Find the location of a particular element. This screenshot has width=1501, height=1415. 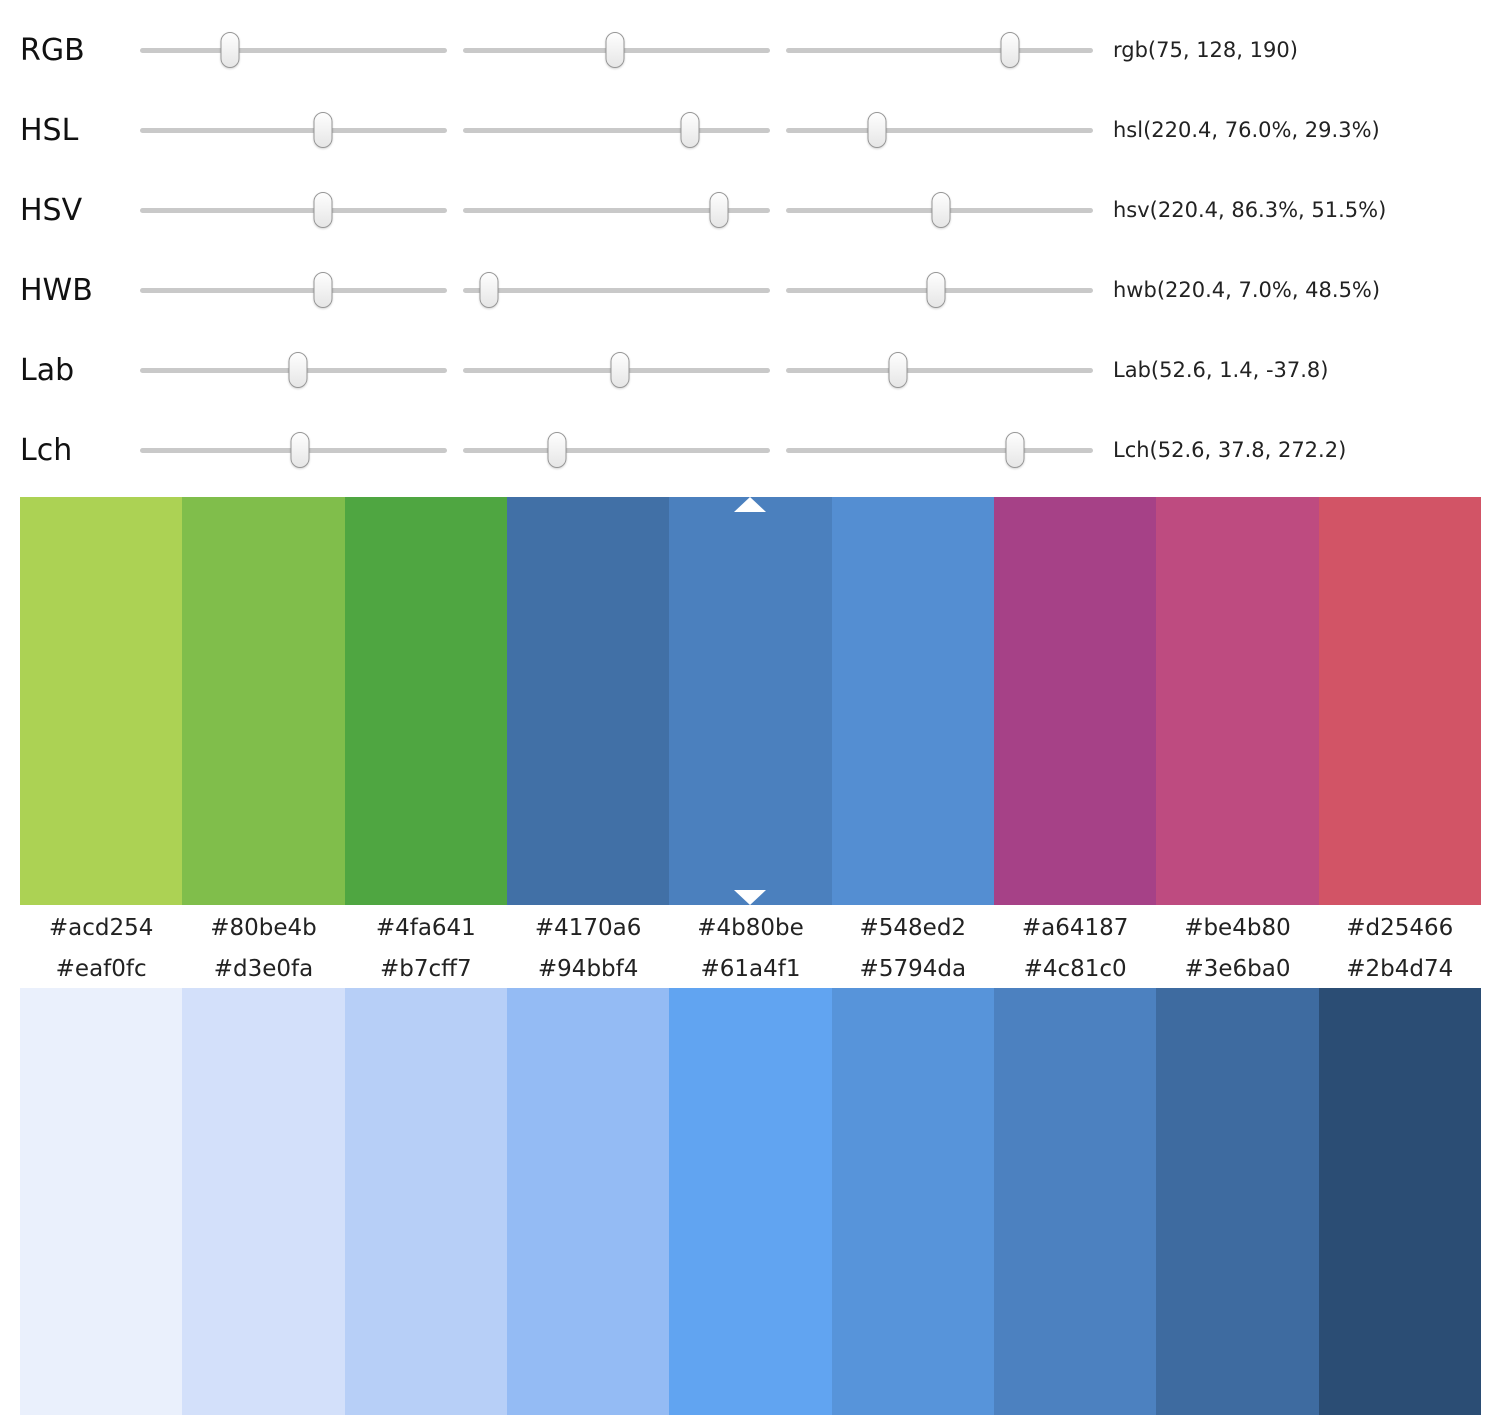

hex-label: #4c81c0 is located at coordinates (1075, 969).